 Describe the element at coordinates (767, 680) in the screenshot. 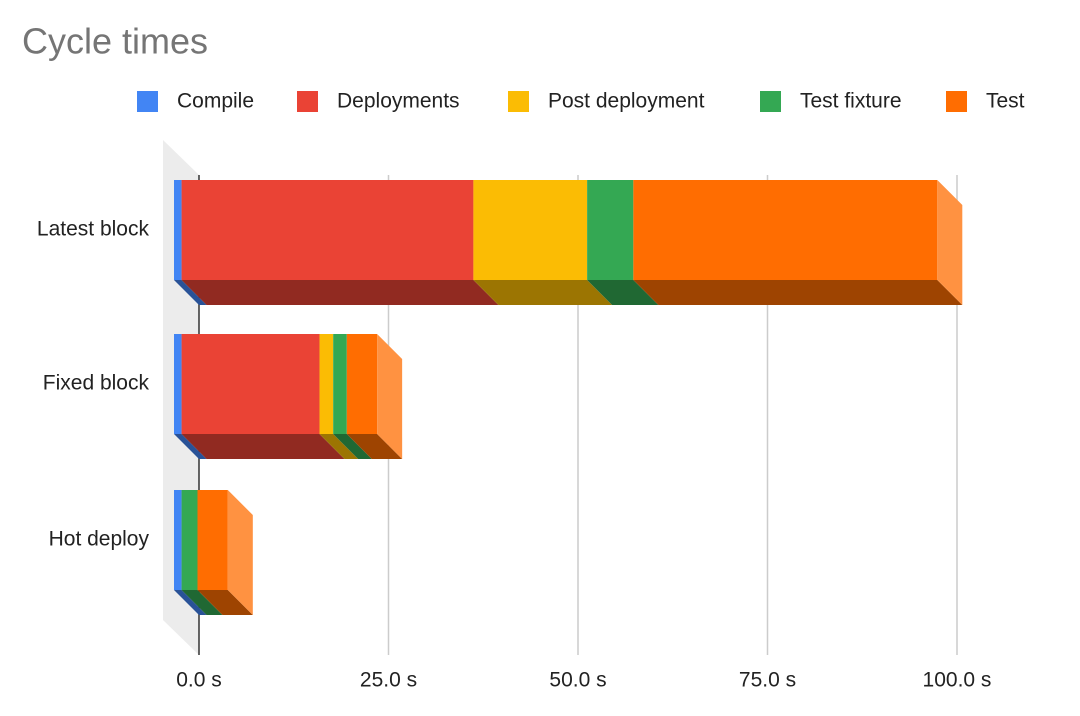

I see `x-tick-label: 75.0 s` at that location.